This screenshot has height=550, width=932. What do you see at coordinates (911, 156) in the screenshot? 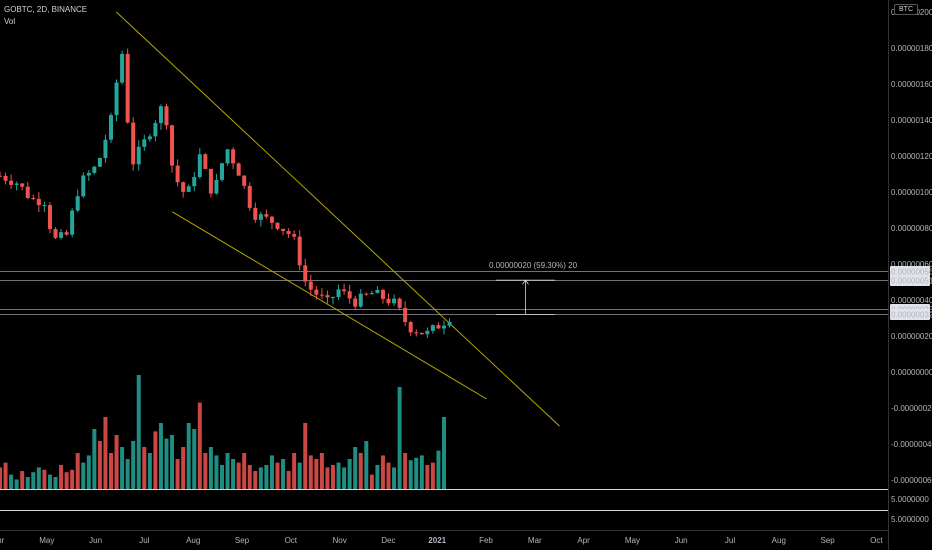
I see `y-tick-label: 0.00000120` at bounding box center [911, 156].